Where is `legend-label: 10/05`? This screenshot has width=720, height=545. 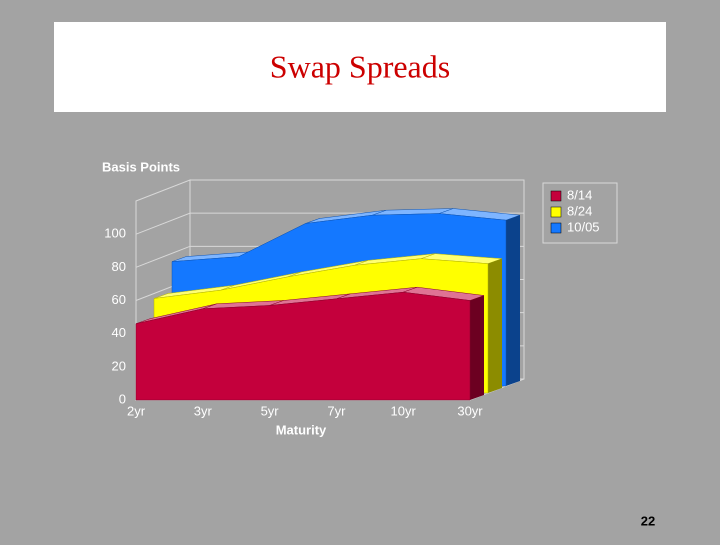
legend-label: 10/05 is located at coordinates (583, 226).